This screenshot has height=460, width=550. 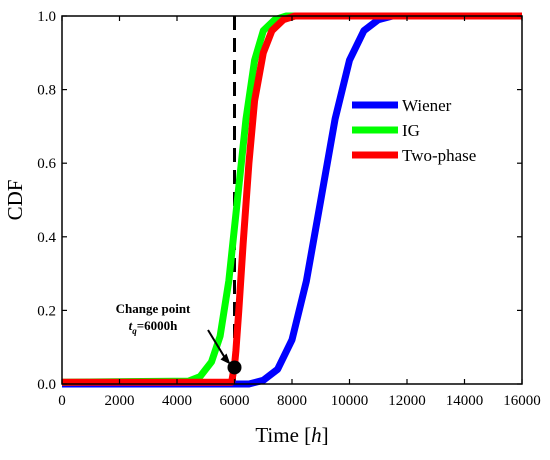 I want to click on change-point-marker, so click(x=234, y=367).